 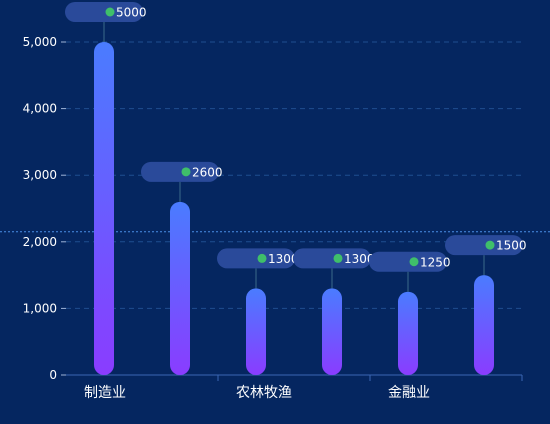 What do you see at coordinates (40, 42) in the screenshot?
I see `y-tick-label: 5,000` at bounding box center [40, 42].